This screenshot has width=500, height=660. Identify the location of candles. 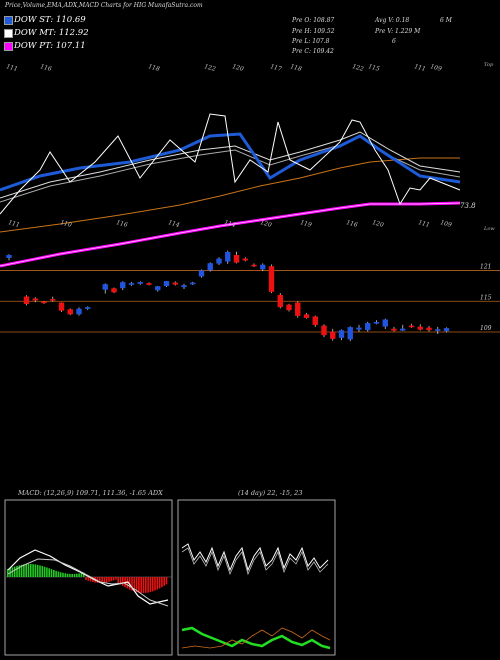
(228, 296).